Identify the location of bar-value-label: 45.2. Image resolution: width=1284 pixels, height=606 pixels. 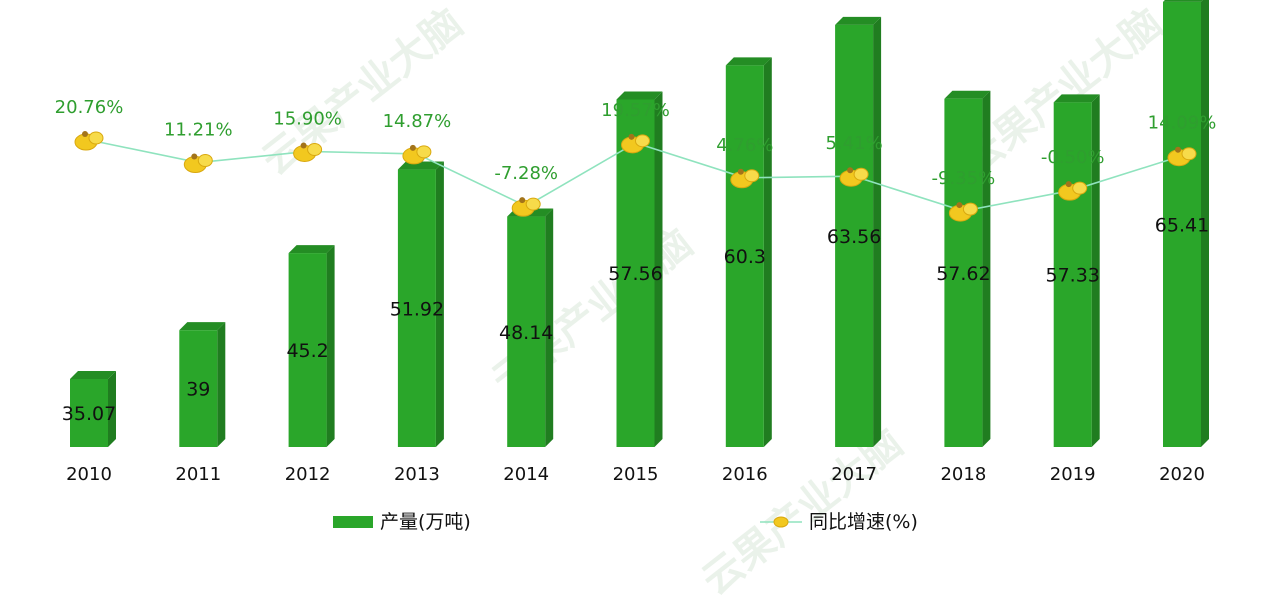
(307, 351).